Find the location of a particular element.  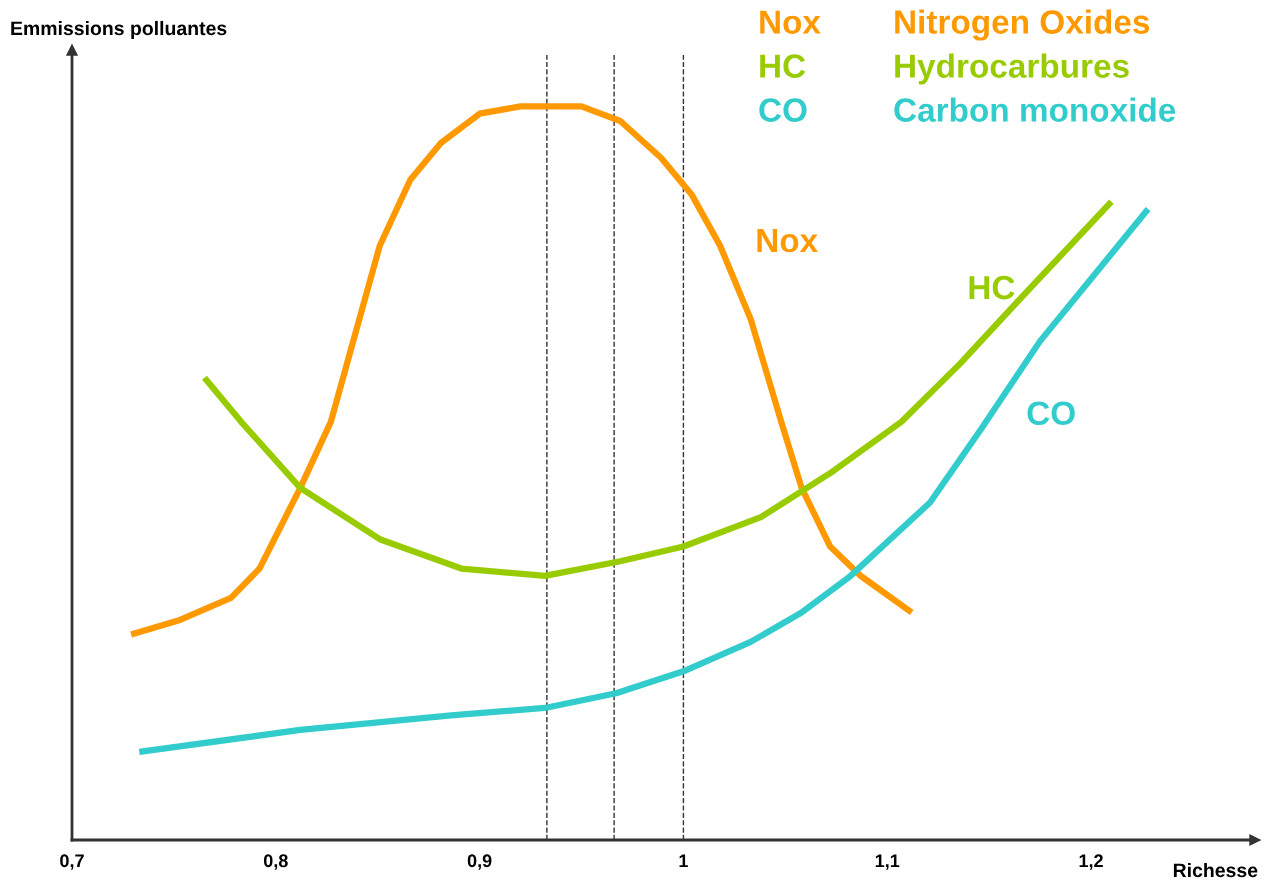

text: HC is located at coordinates (783, 66).